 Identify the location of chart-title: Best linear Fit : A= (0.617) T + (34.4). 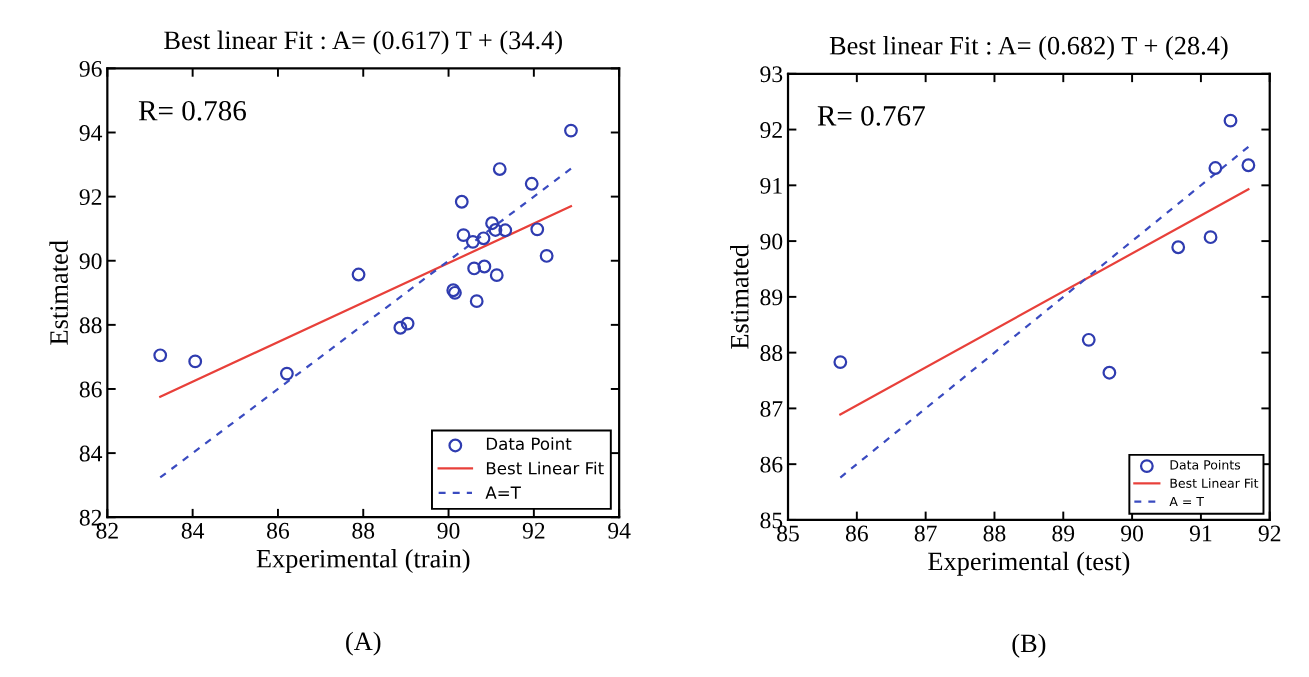
(363, 42).